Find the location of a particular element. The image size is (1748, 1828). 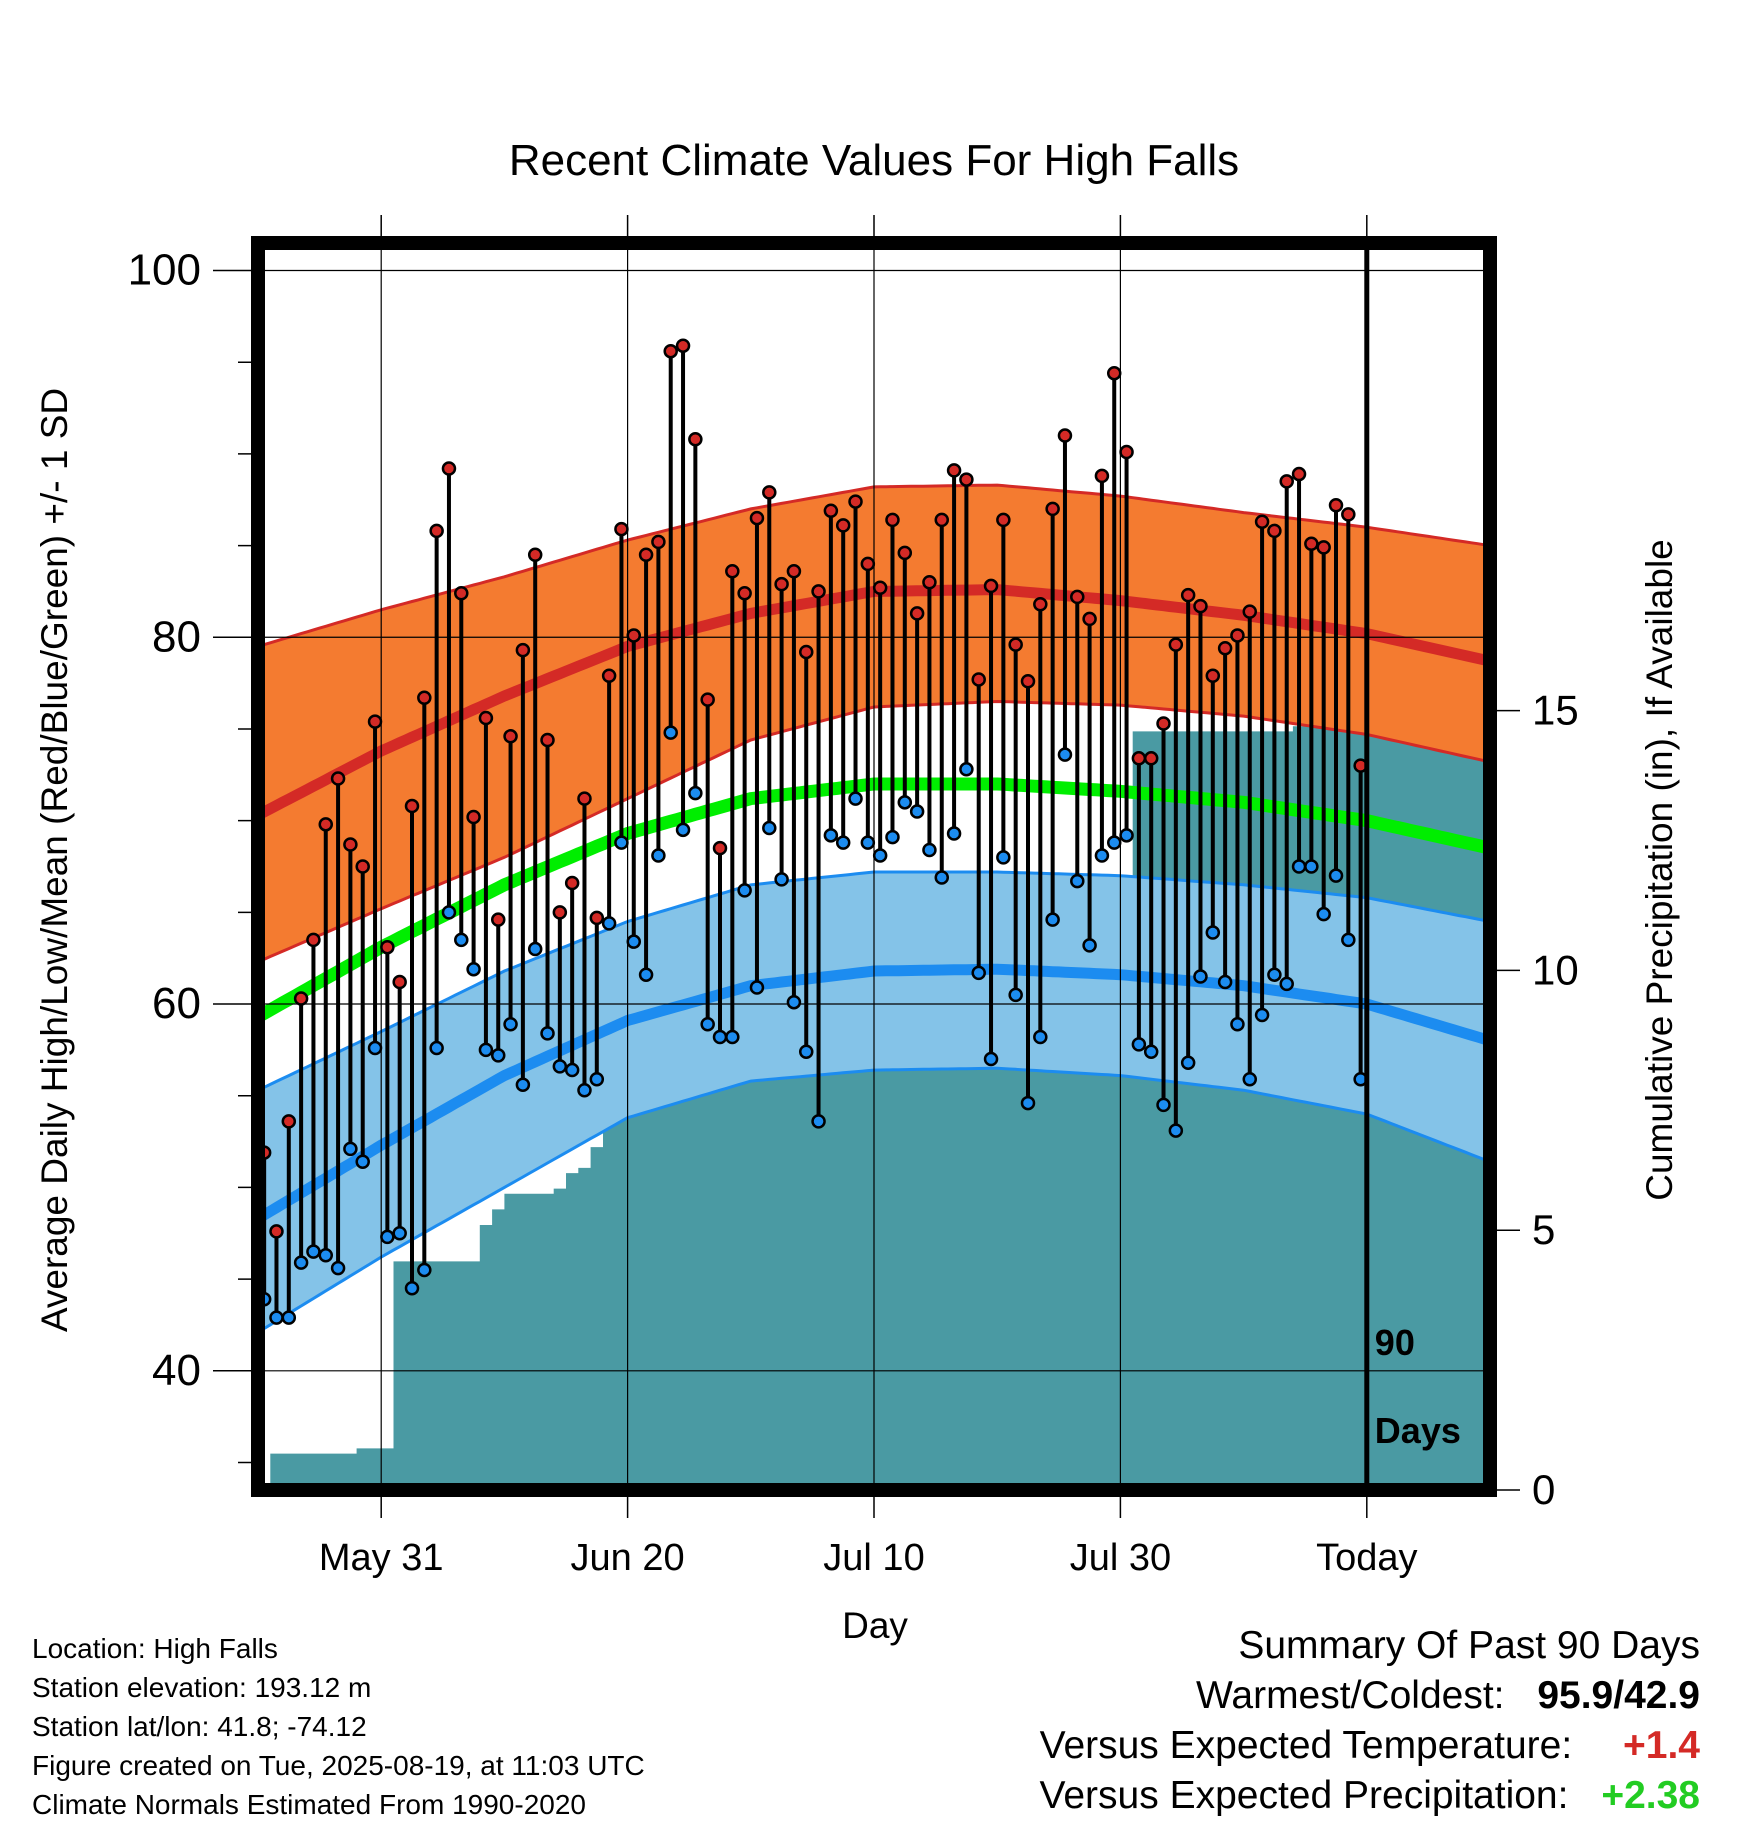

summary-heading: Summary Of Past 90 Days is located at coordinates (1469, 1645).